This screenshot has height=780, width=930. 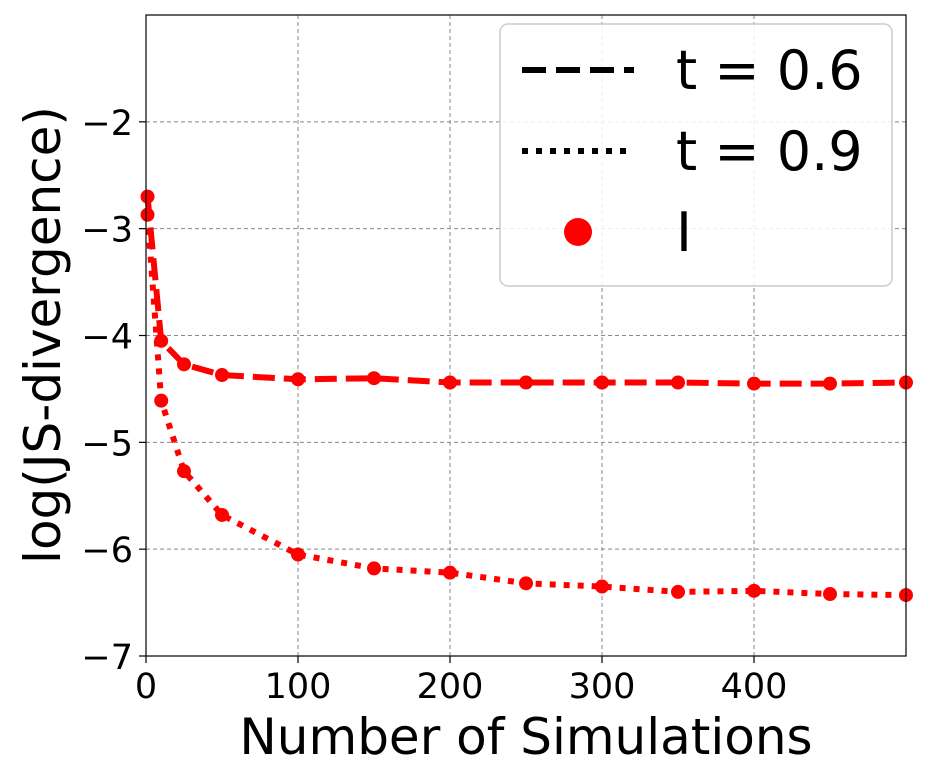 I want to click on y-tick-label: −5, so click(x=107, y=444).